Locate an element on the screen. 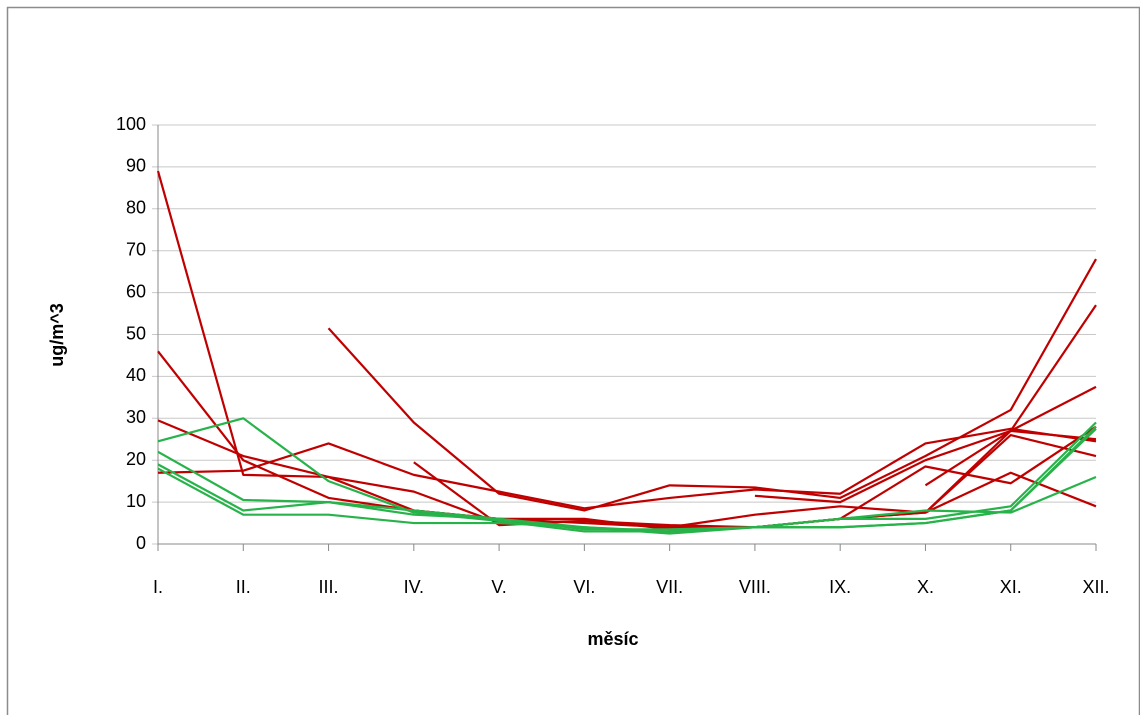 This screenshot has width=1140, height=715. x-tick-label: XI. is located at coordinates (1011, 587).